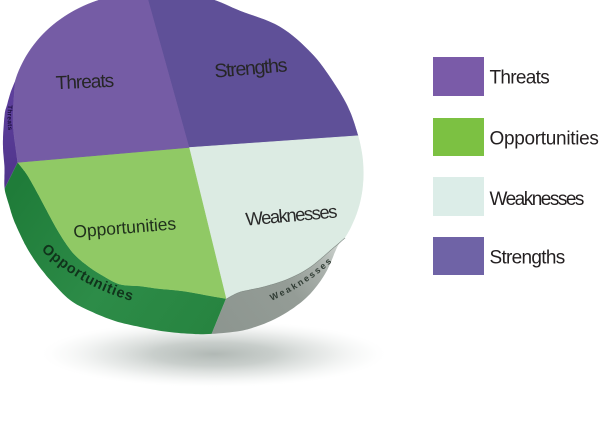 The image size is (600, 426). Describe the element at coordinates (544, 139) in the screenshot. I see `svg-text: Opportunities` at that location.